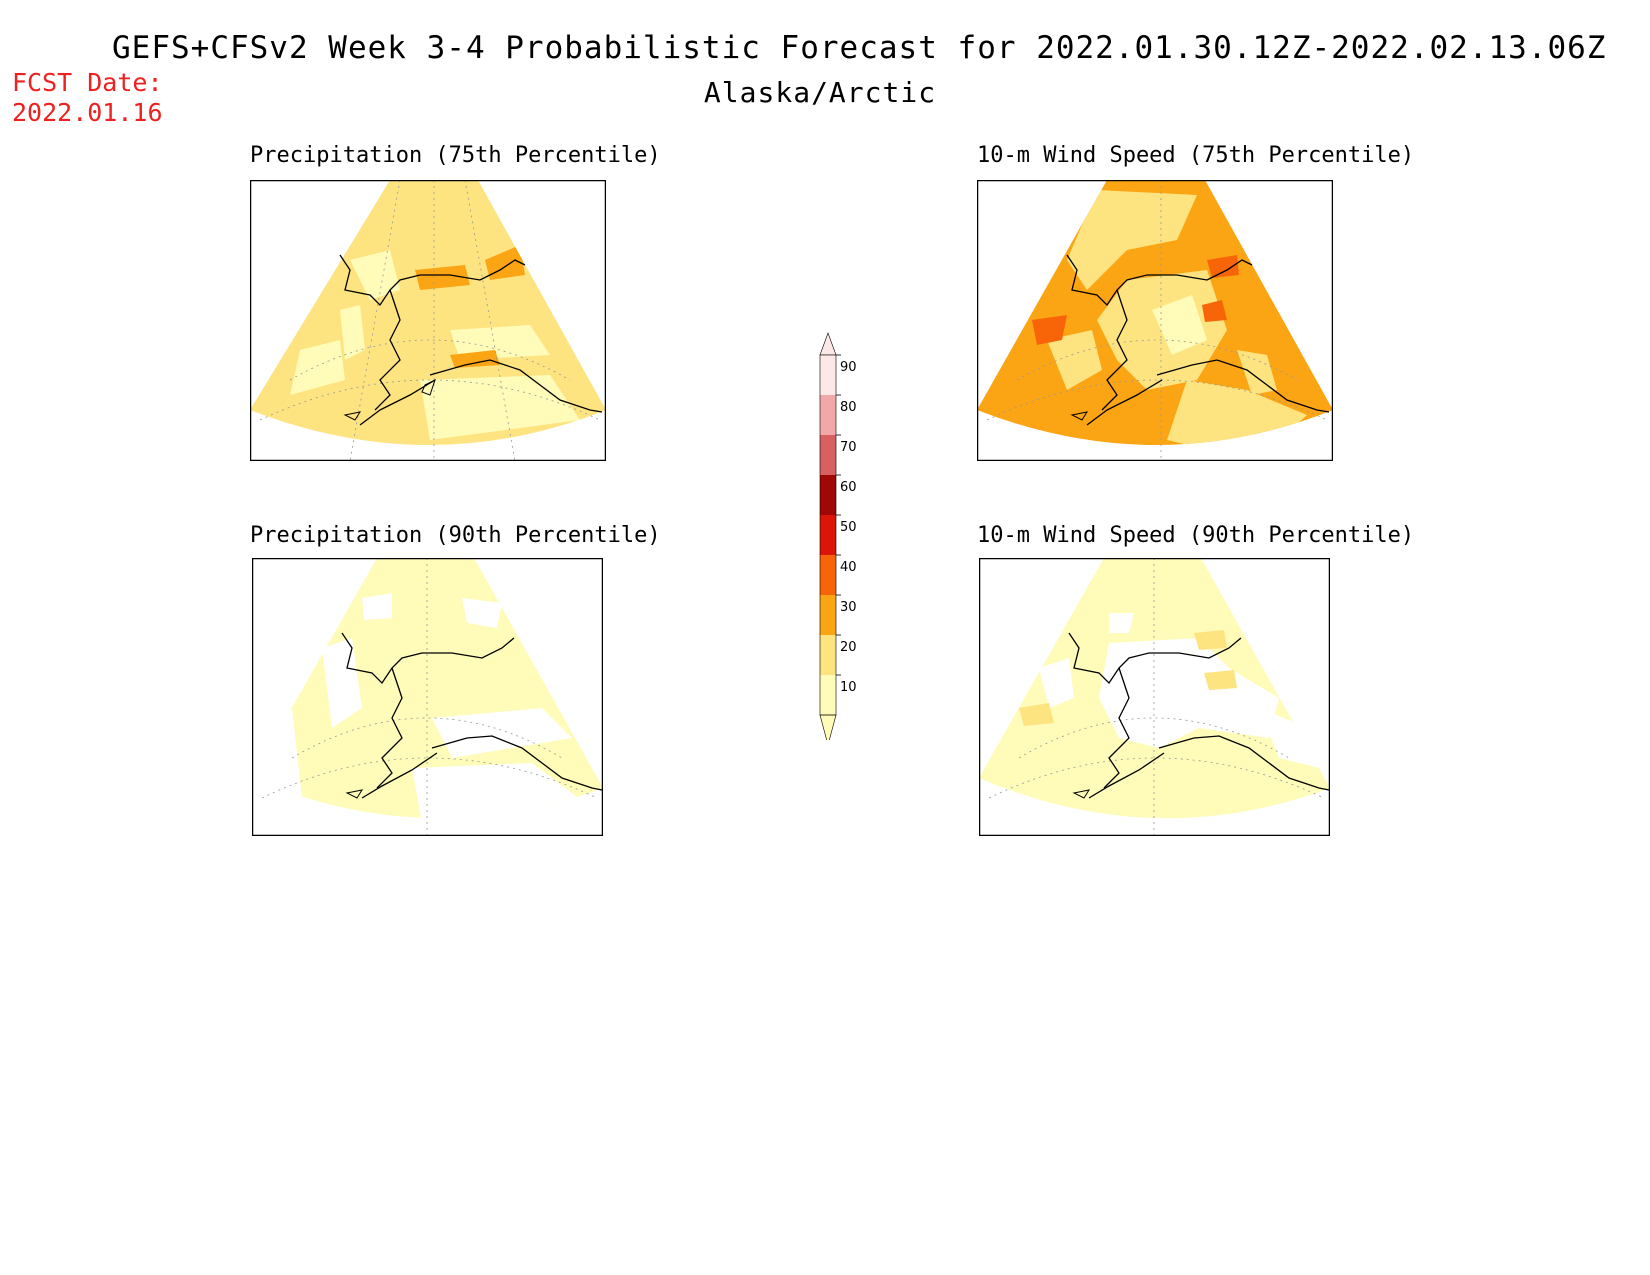 The height and width of the screenshot is (1275, 1650). Describe the element at coordinates (848, 367) in the screenshot. I see `colorbar-label: 90` at that location.